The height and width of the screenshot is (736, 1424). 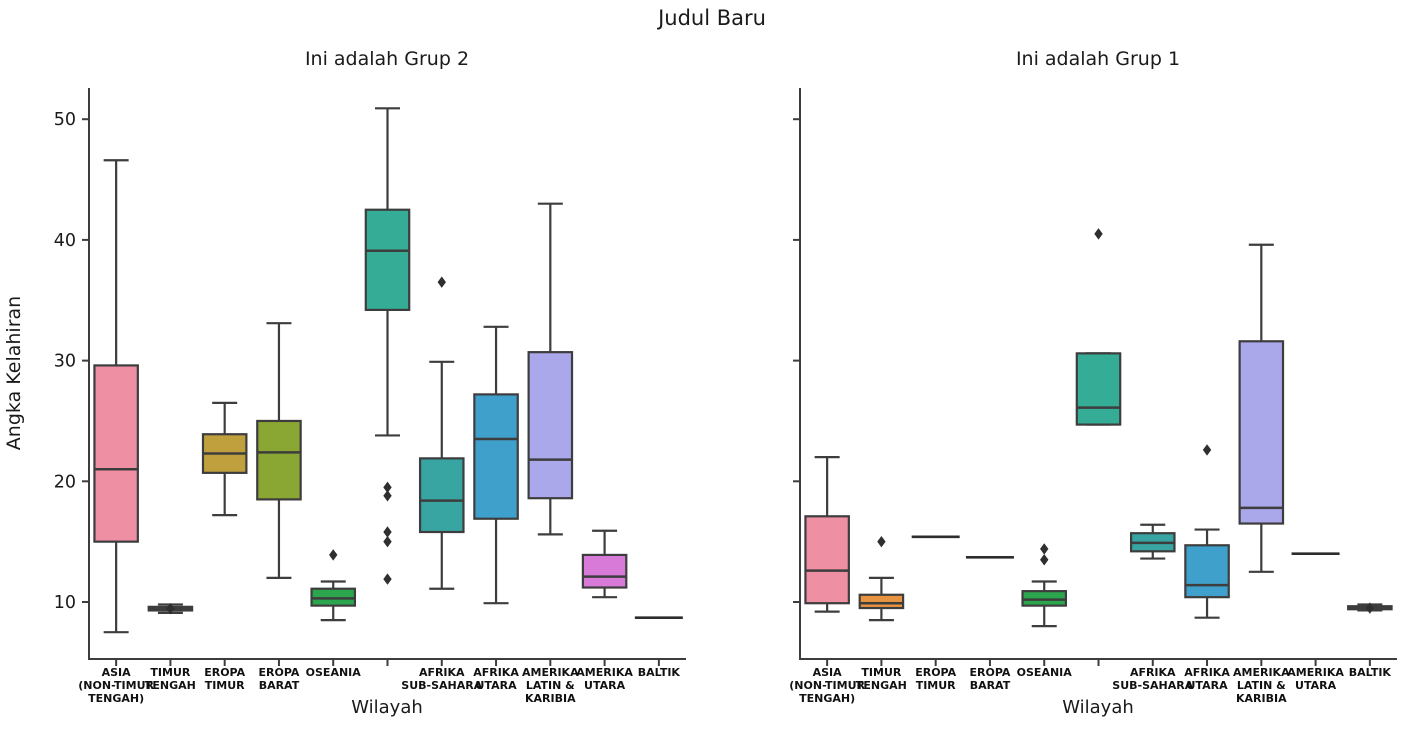 I want to click on x-axis-label-left: Wilayah, so click(x=387, y=707).